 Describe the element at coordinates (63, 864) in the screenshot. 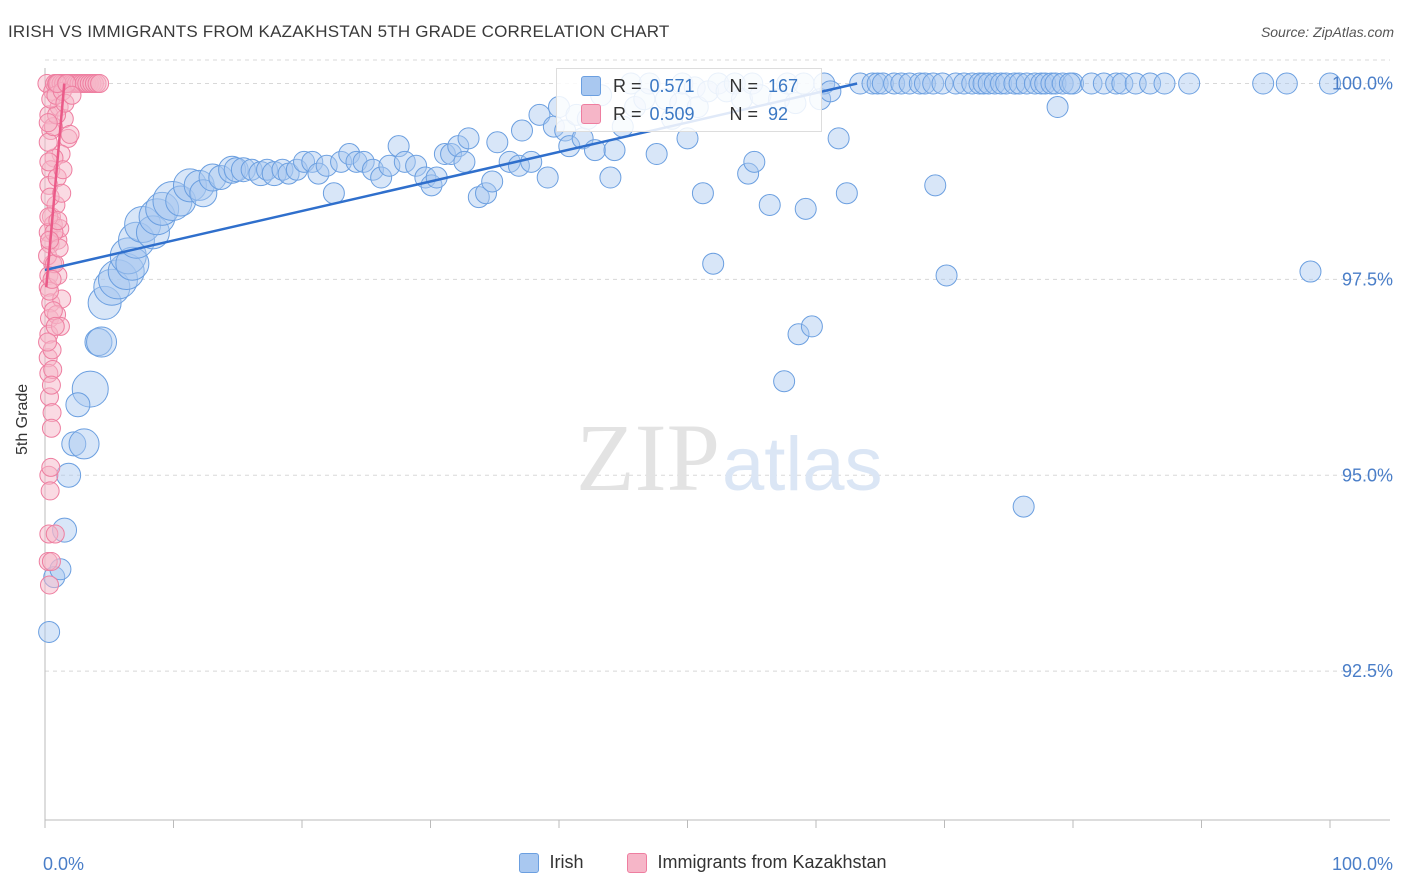

I see `x-tick-label: 0.0%` at that location.